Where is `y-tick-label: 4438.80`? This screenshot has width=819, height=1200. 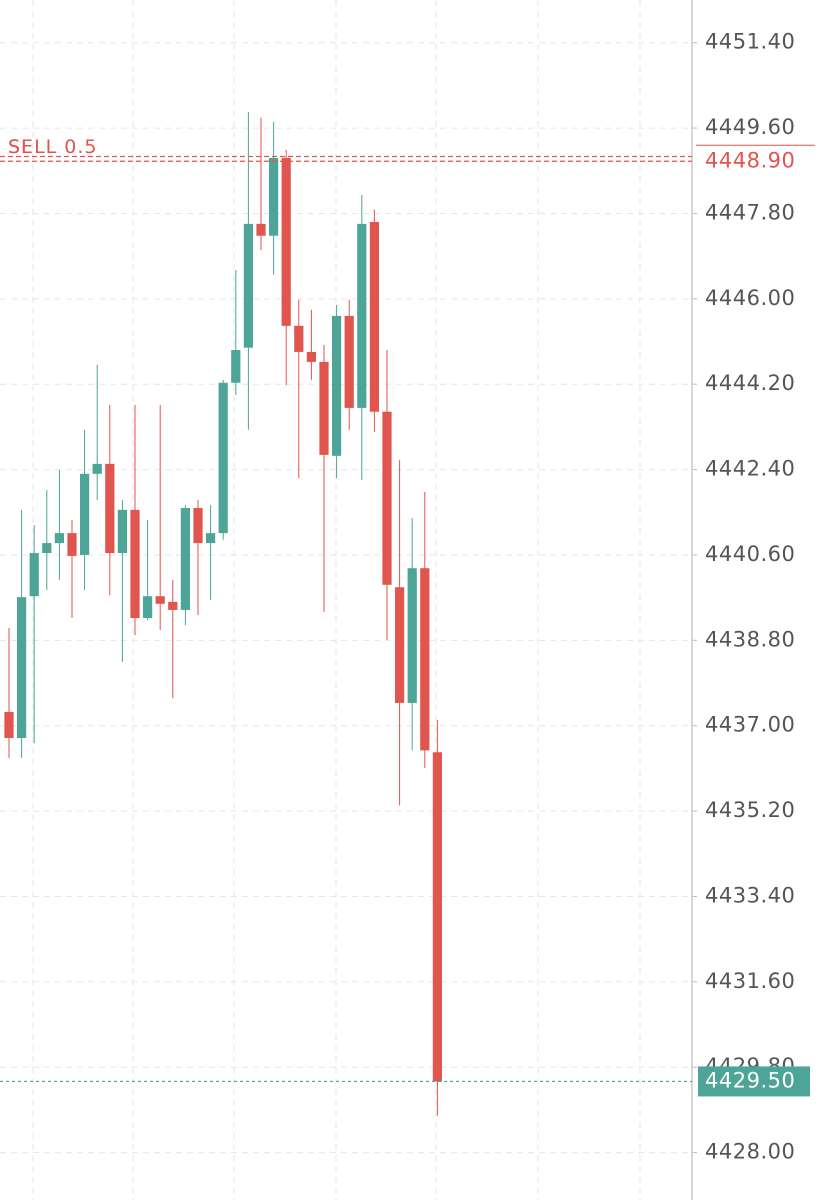
y-tick-label: 4438.80 is located at coordinates (750, 639).